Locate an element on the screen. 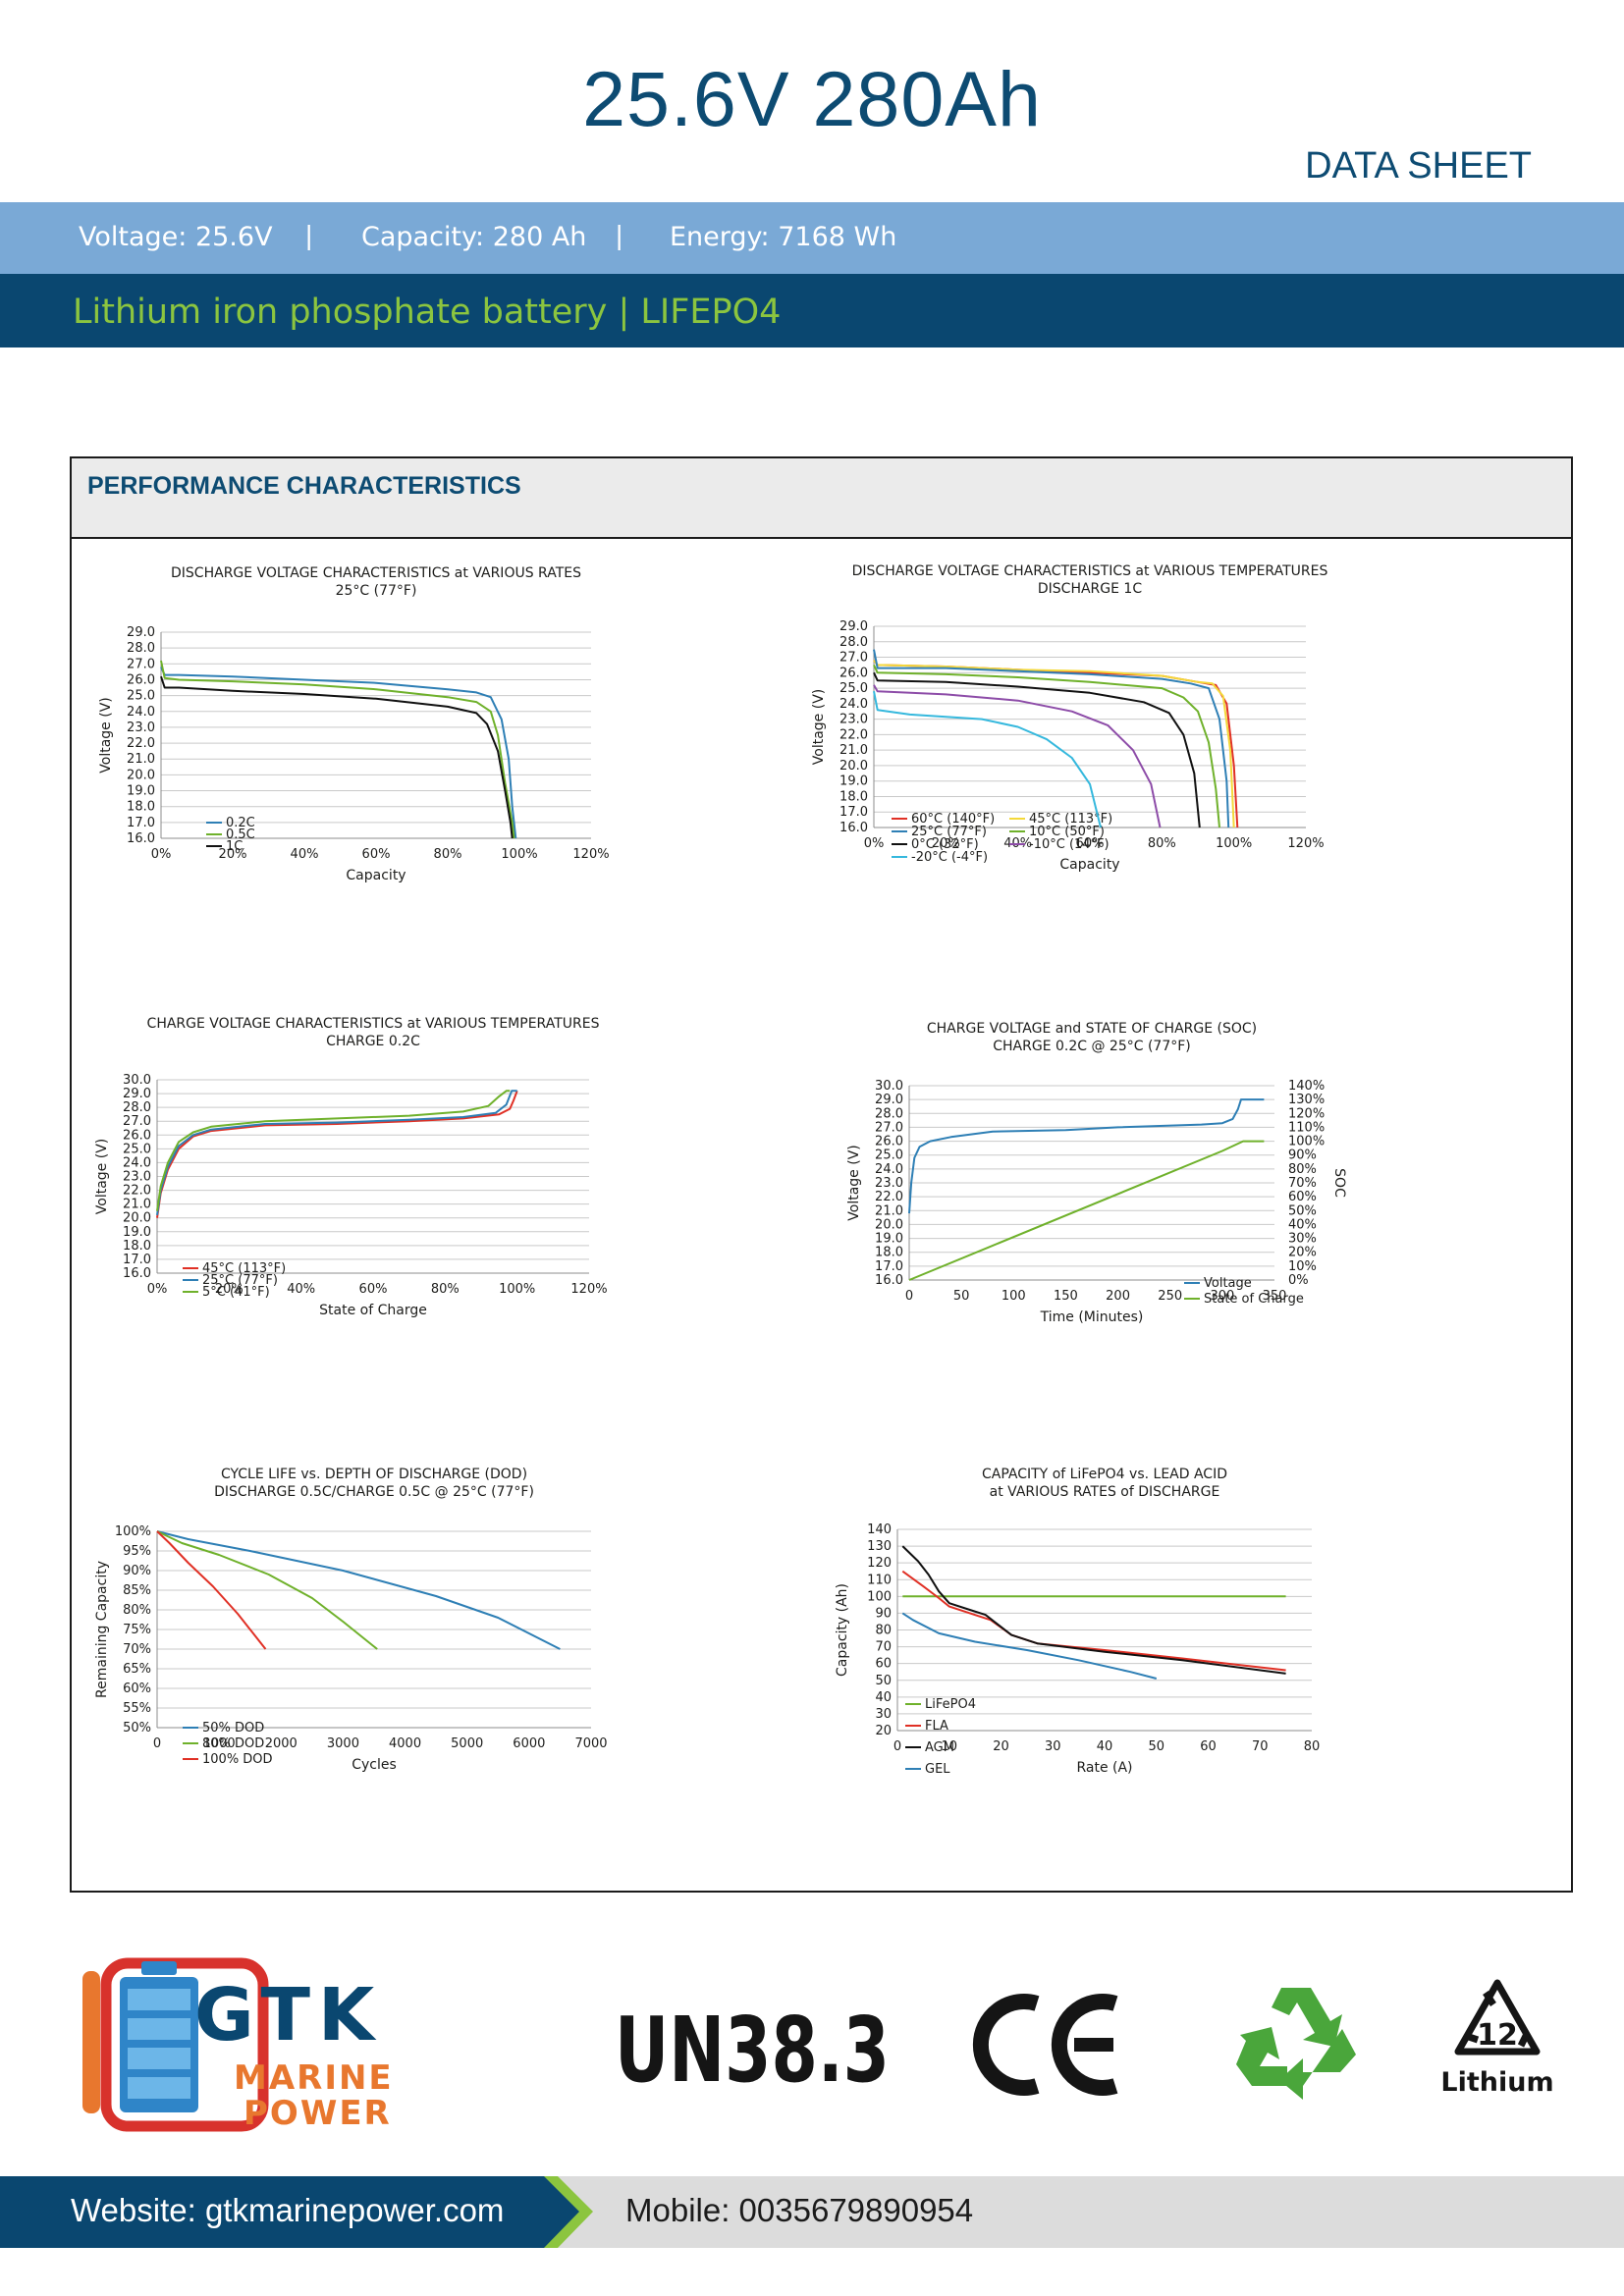  legend-label: 25°C (77°F) is located at coordinates (949, 832).